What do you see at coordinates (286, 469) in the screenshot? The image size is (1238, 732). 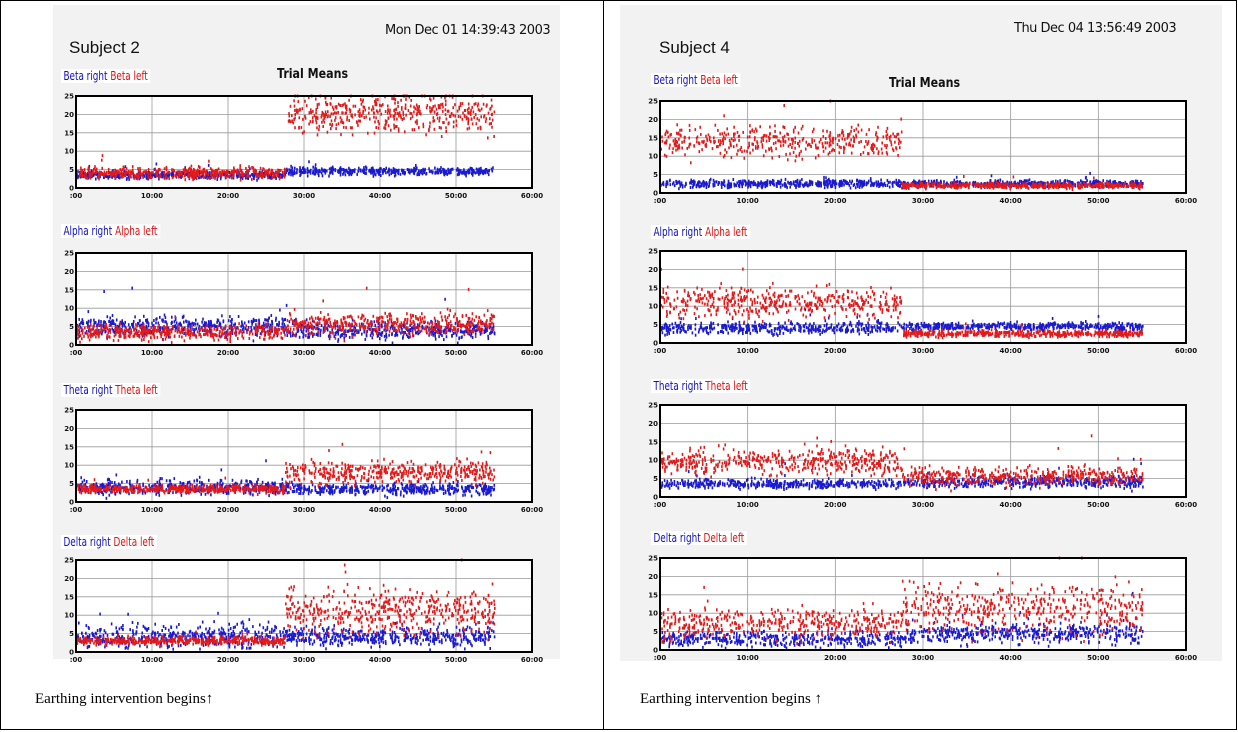 I see `series-left` at bounding box center [286, 469].